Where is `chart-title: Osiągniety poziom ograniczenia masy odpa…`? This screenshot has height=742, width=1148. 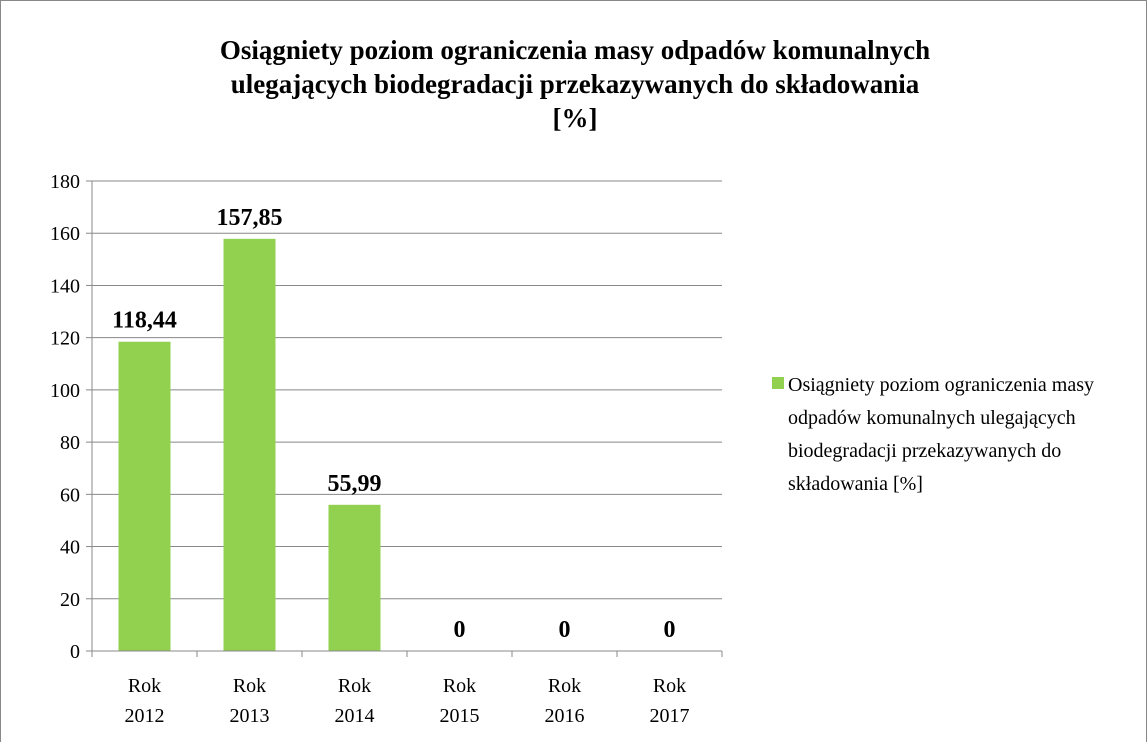 chart-title: Osiągniety poziom ograniczenia masy odpa… is located at coordinates (575, 84).